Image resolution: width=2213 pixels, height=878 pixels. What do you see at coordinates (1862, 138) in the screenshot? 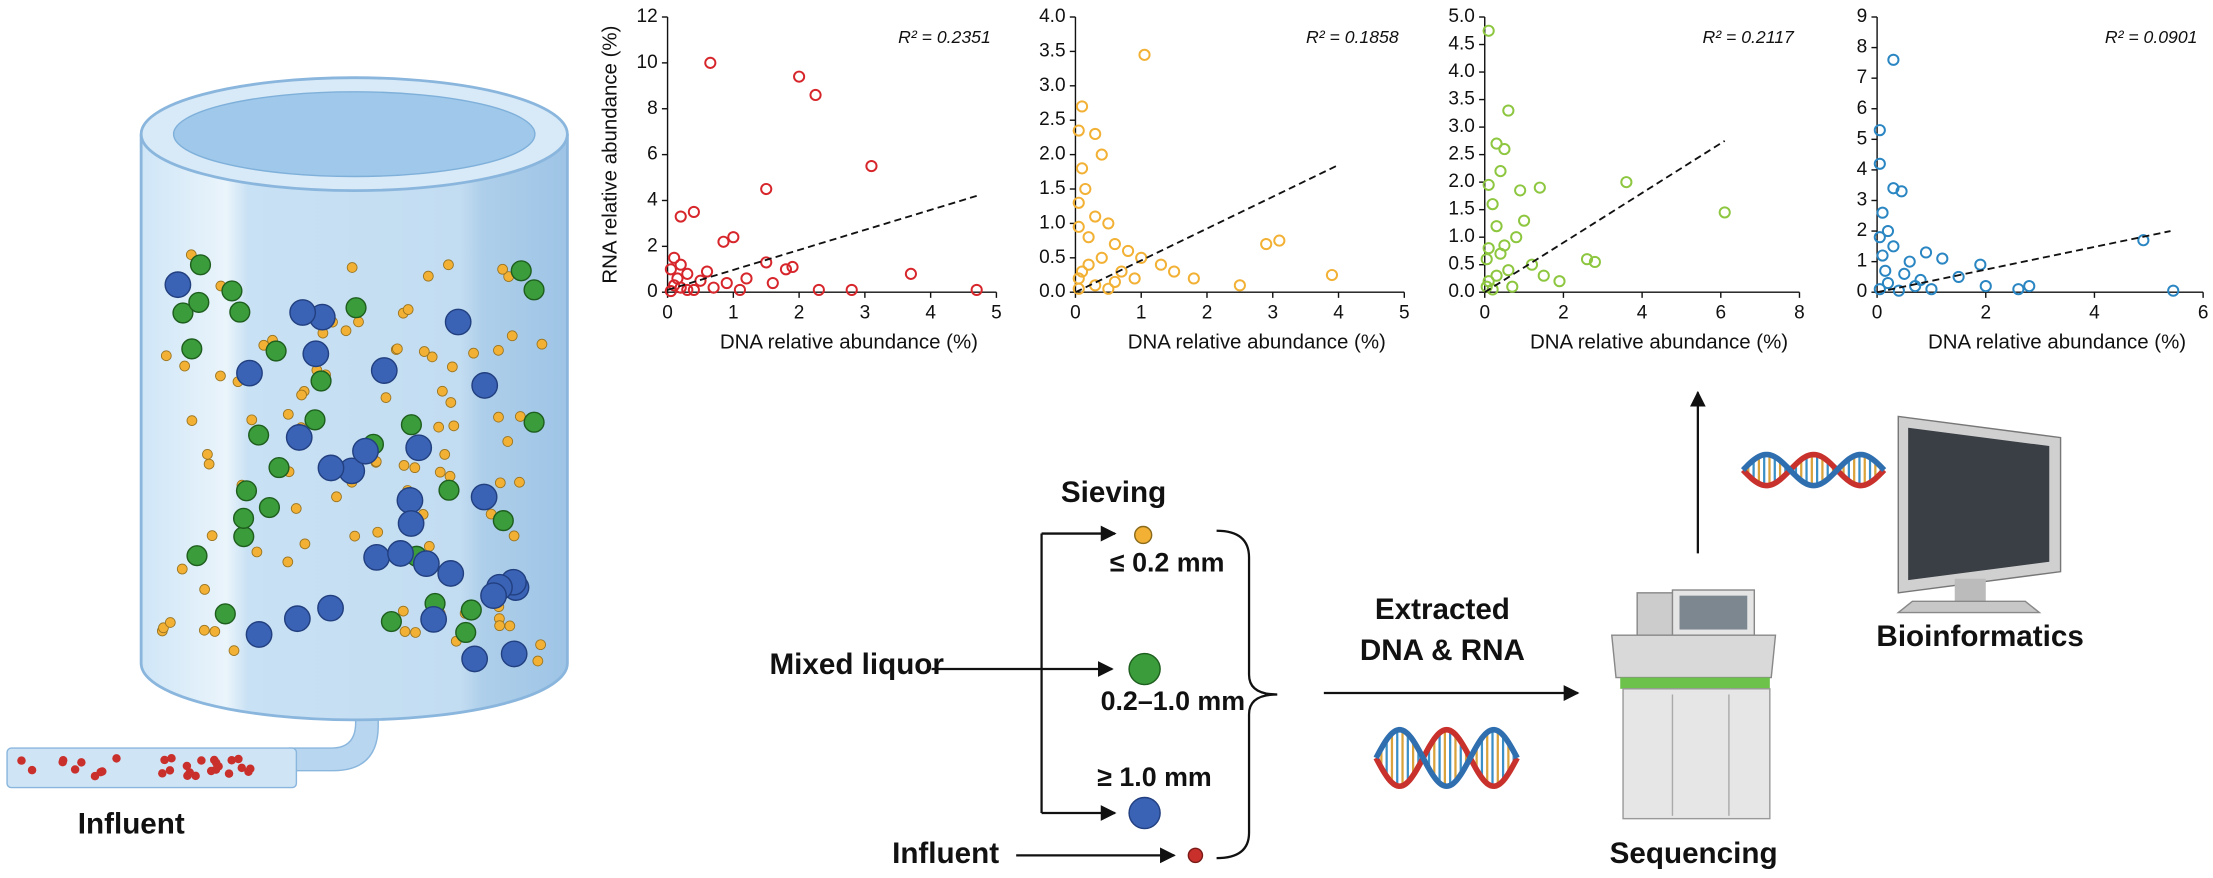
I see `y-tick-label: 5` at bounding box center [1862, 138].